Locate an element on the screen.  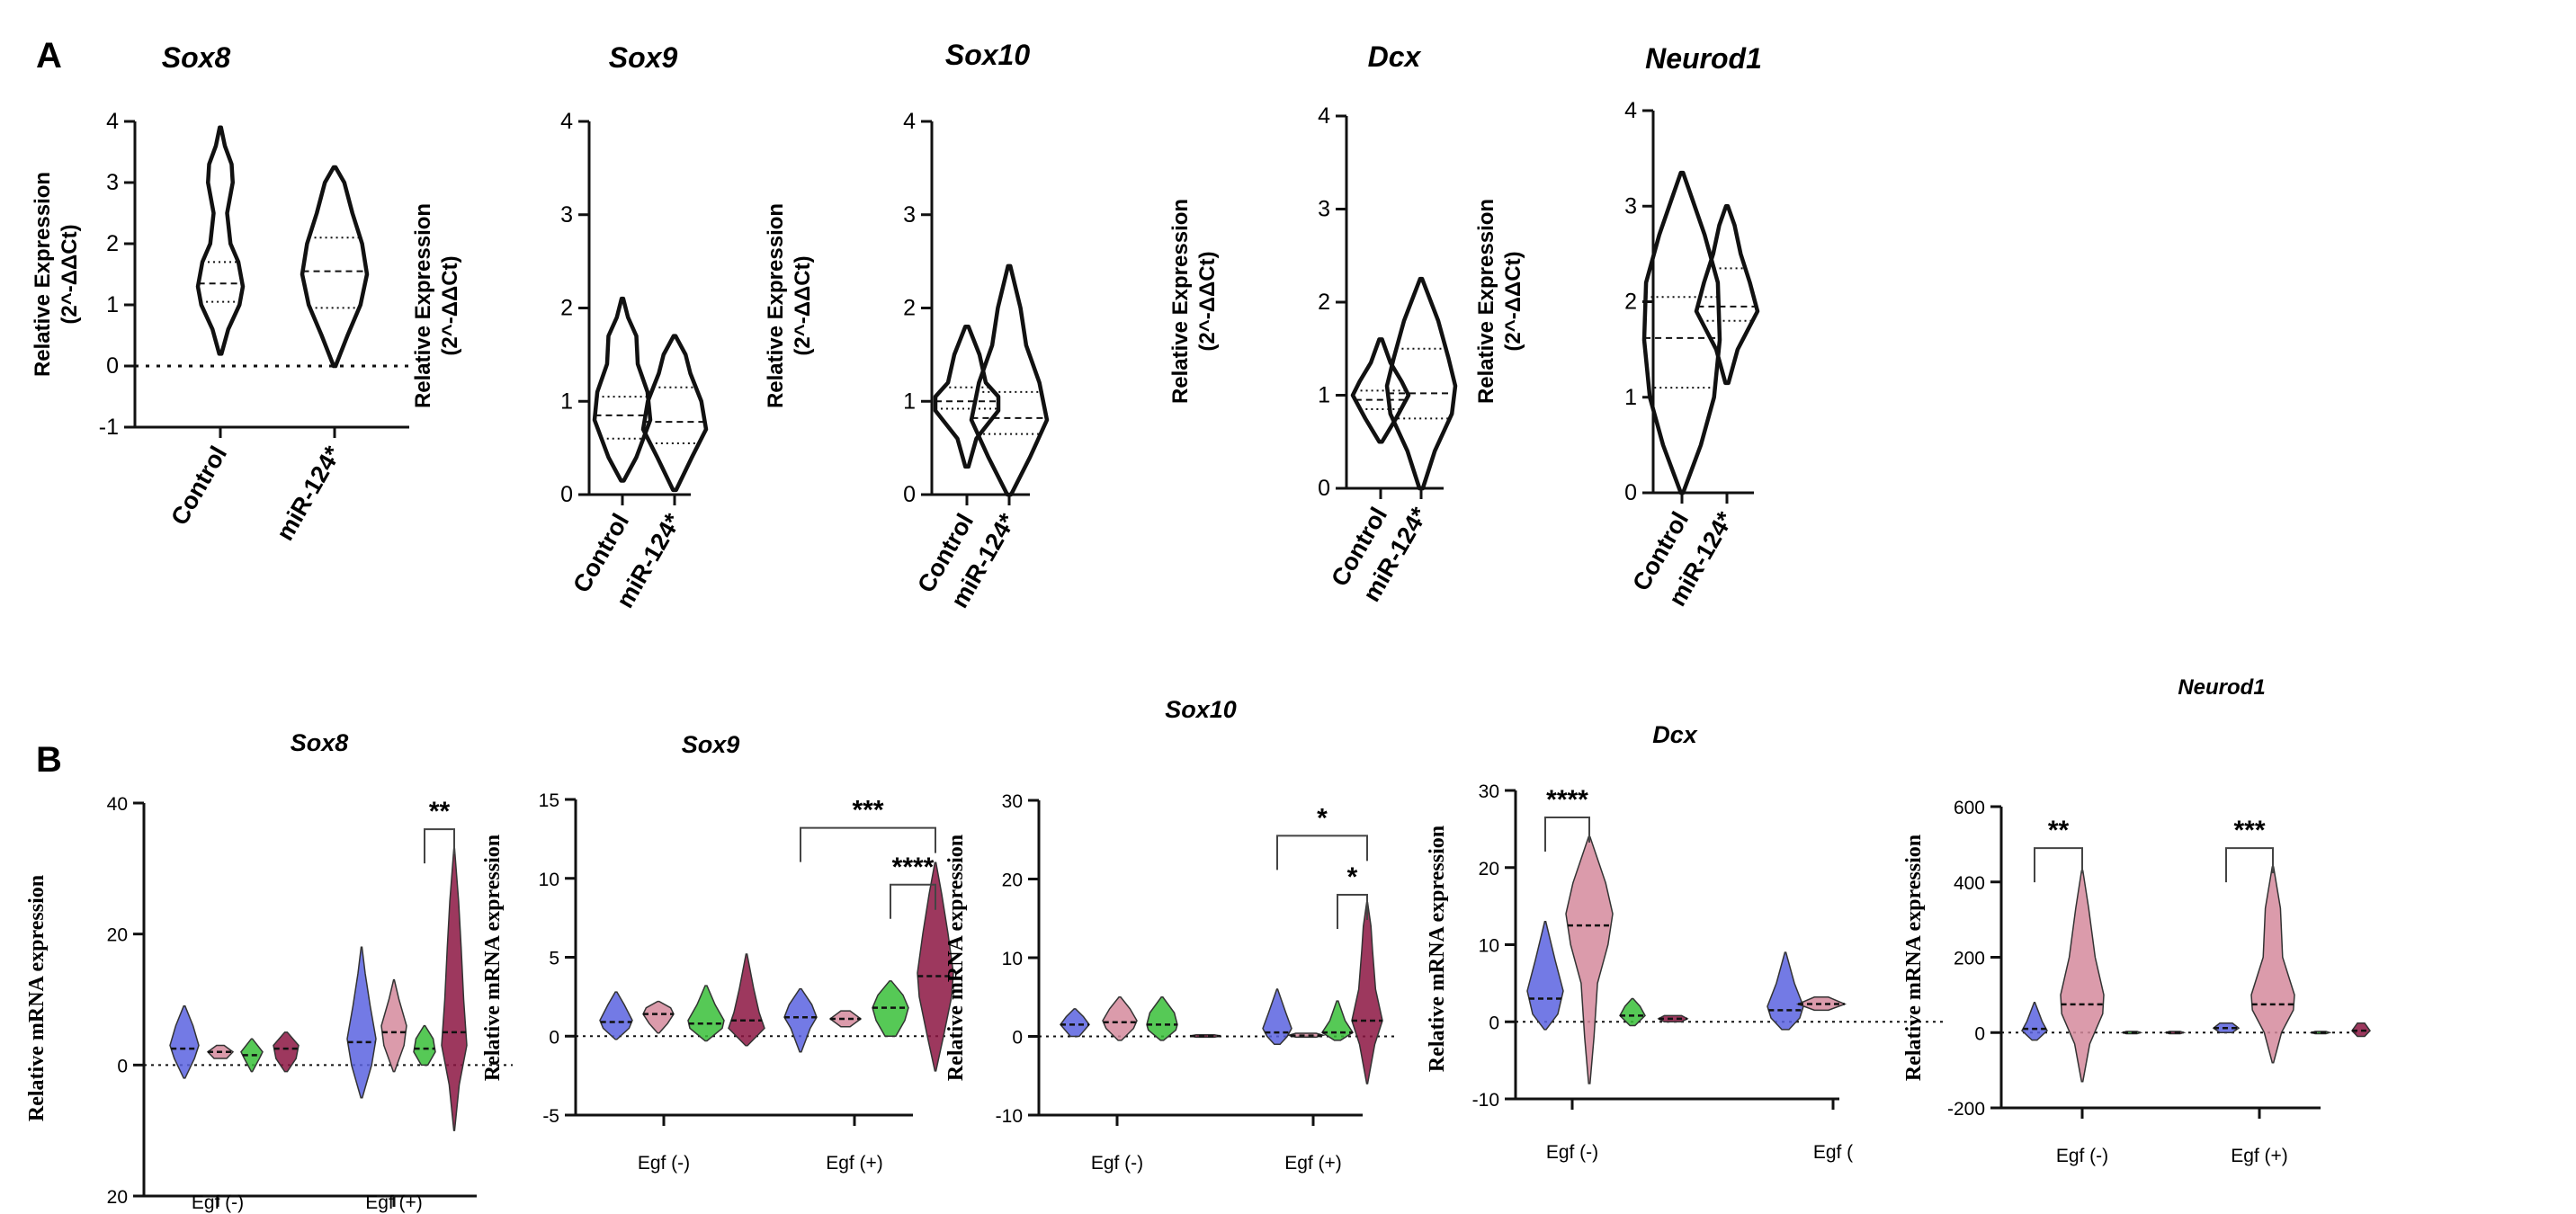
y-tick-label: 10 is located at coordinates (549, 880).